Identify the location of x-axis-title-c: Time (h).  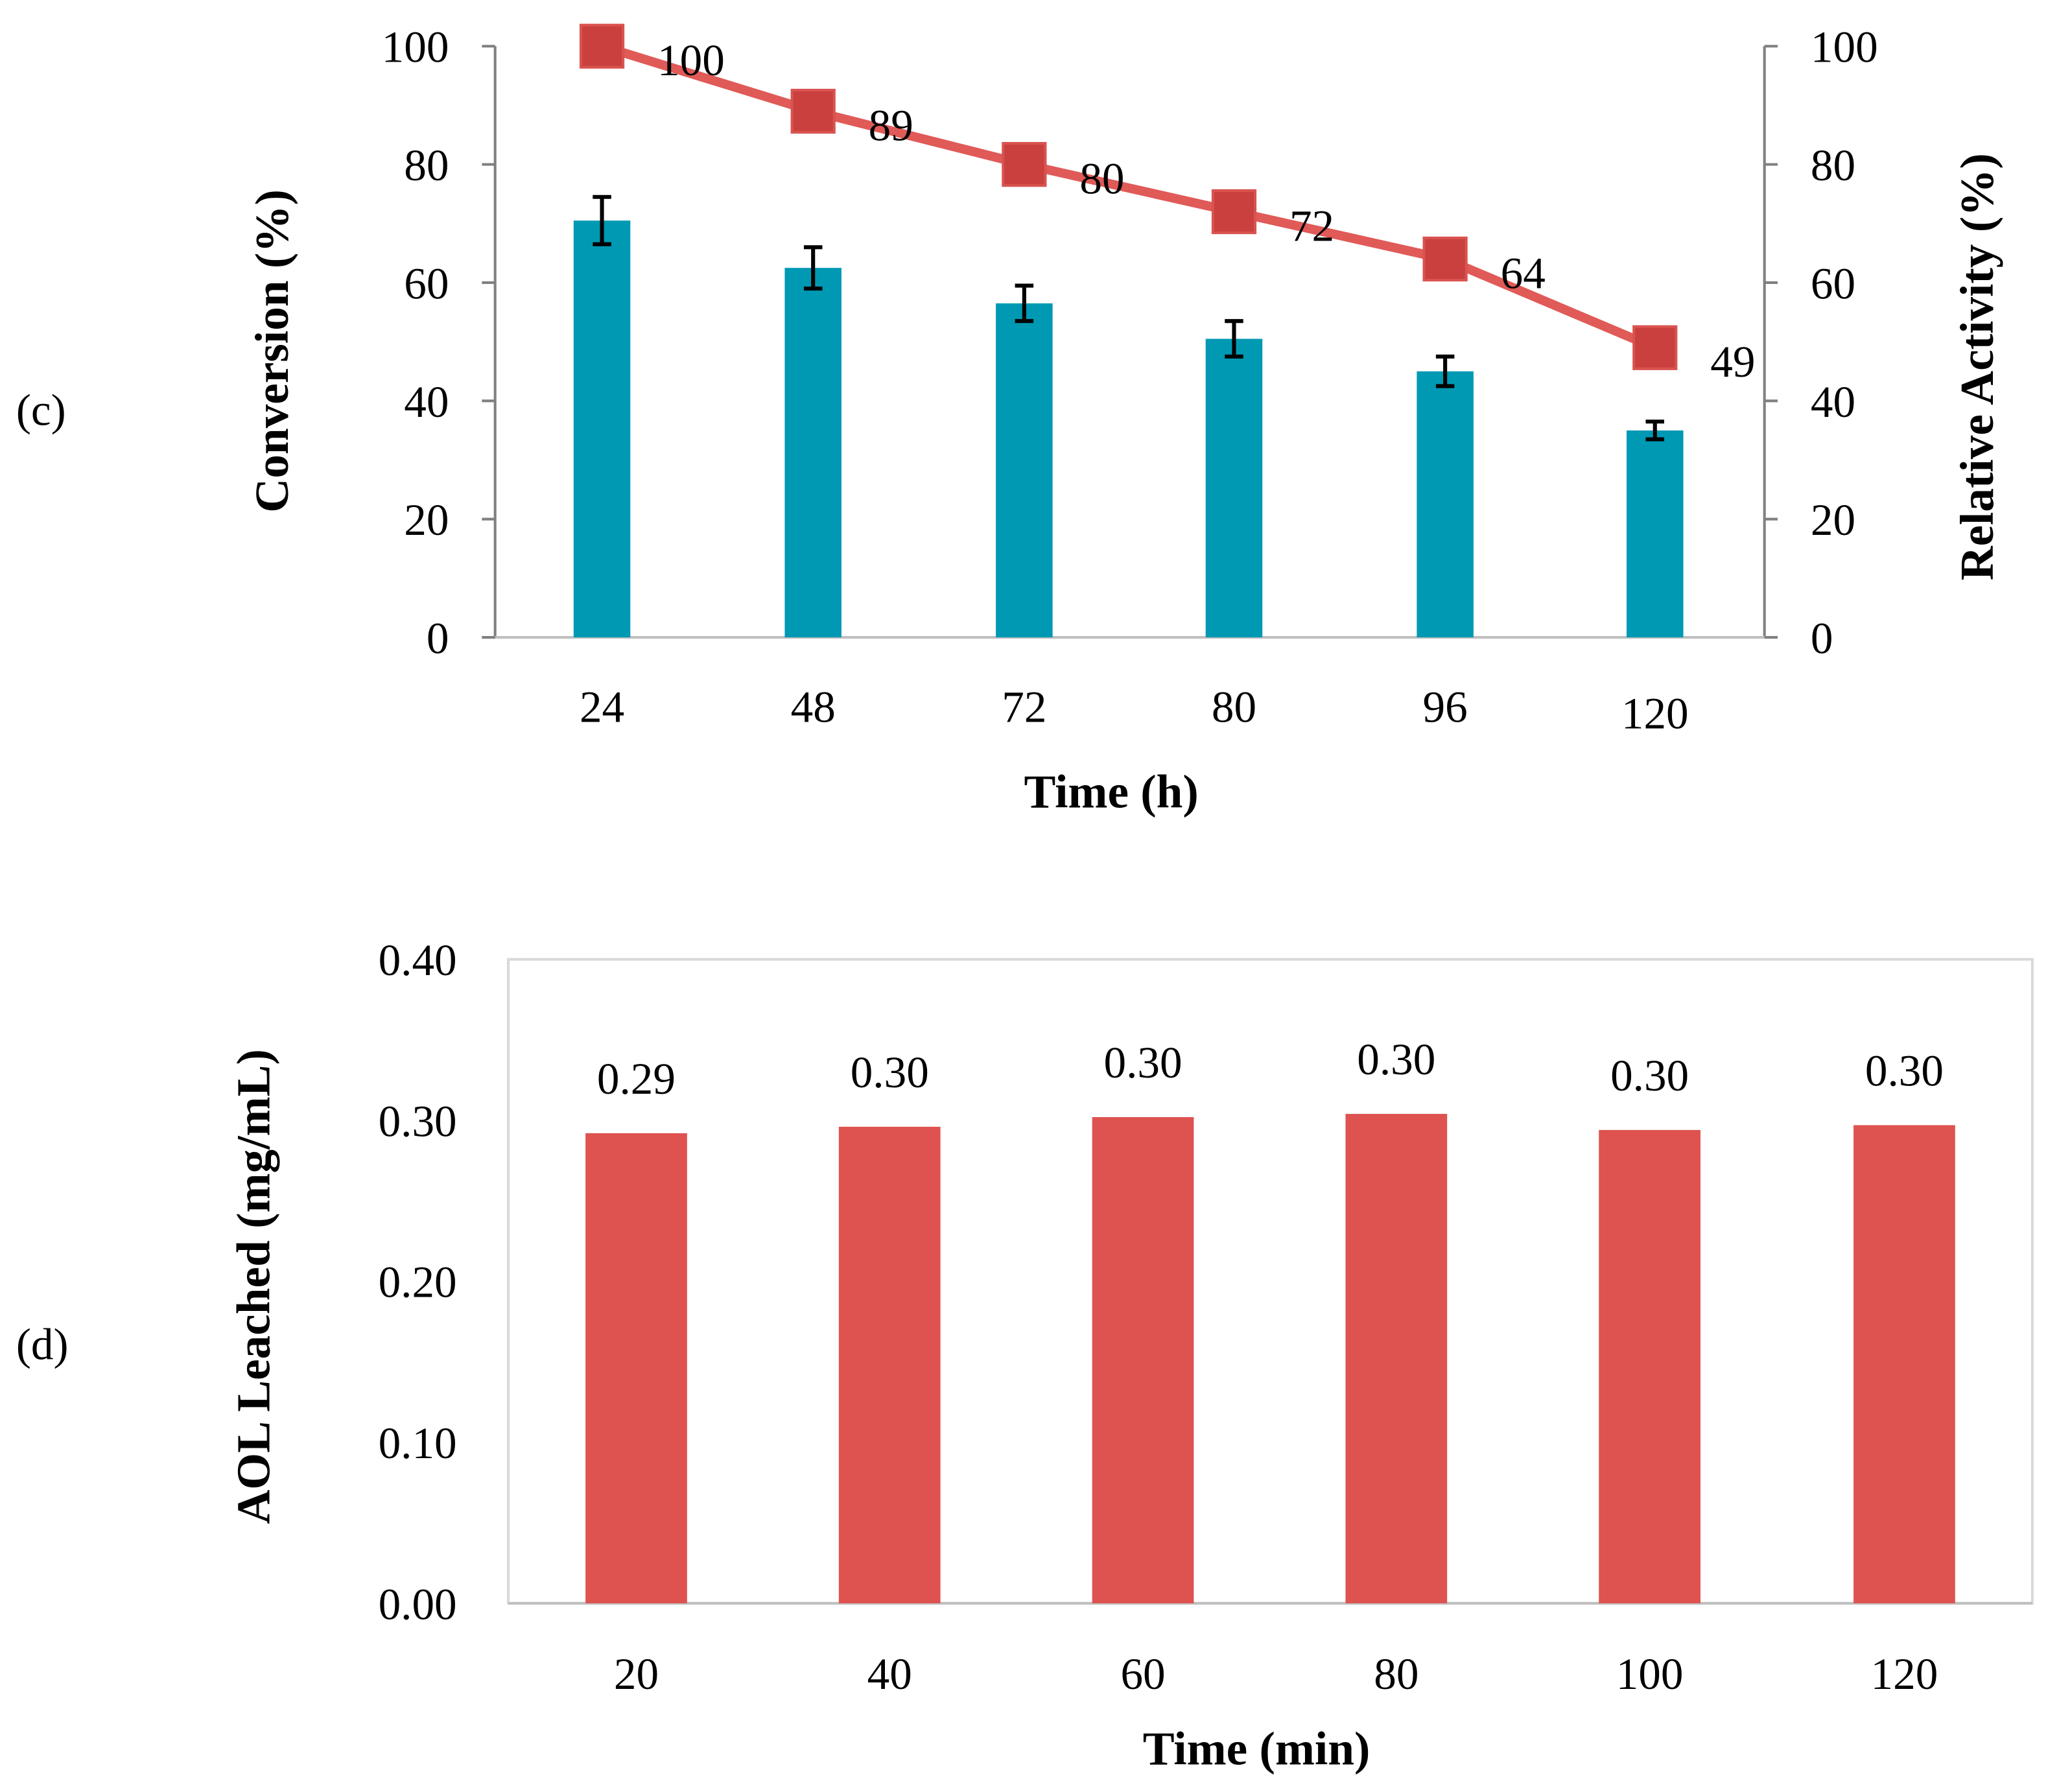
(1111, 792).